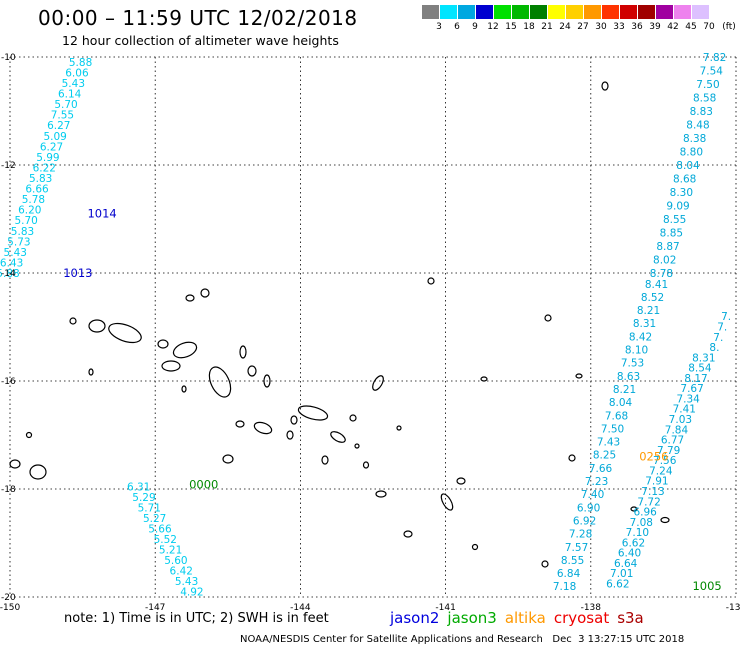 The width and height of the screenshot is (740, 650). What do you see at coordinates (645, 513) in the screenshot?
I see `wave-height-value: 6.96` at bounding box center [645, 513].